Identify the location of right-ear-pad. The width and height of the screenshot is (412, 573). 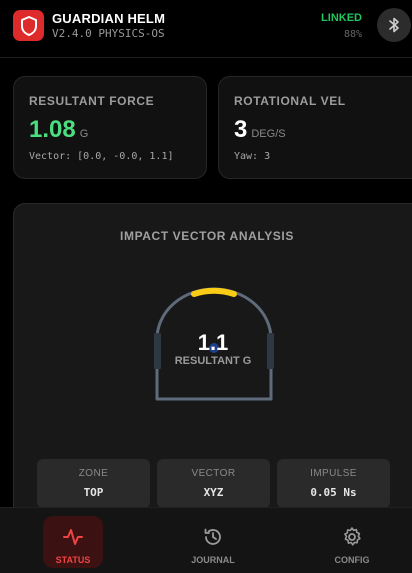
(270, 351).